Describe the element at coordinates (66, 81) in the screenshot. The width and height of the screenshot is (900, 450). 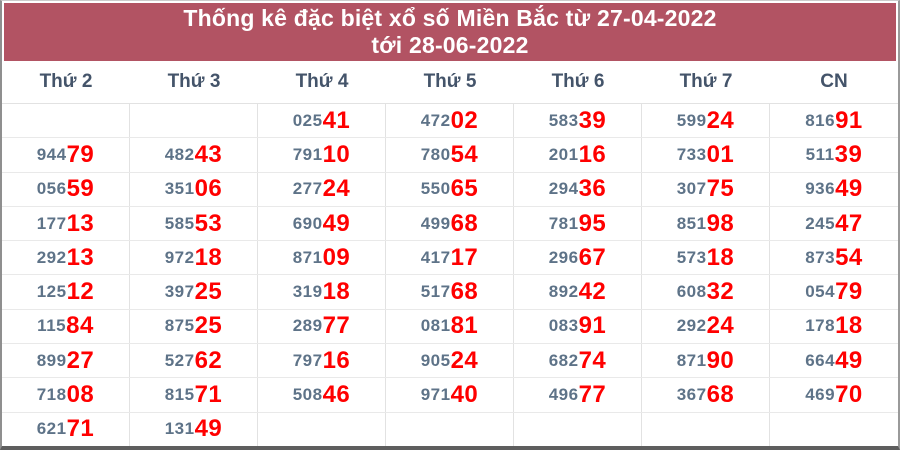
I see `weekday-header: Thứ 2` at that location.